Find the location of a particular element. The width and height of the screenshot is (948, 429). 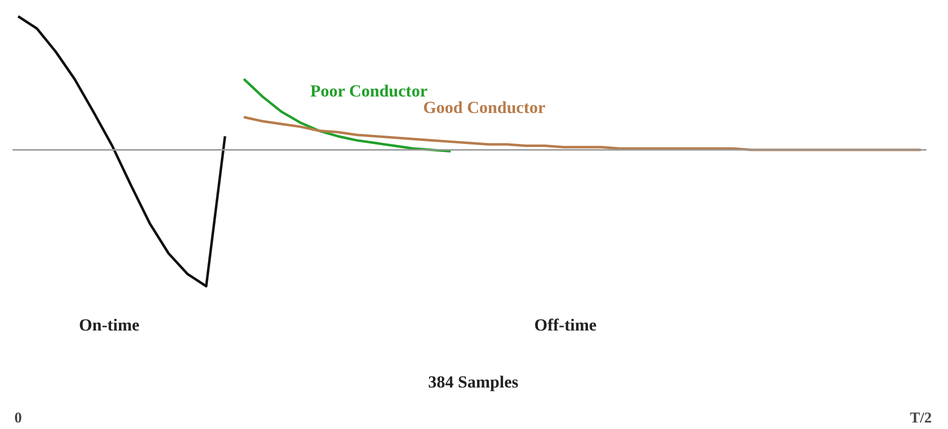

text: On-time is located at coordinates (109, 325).